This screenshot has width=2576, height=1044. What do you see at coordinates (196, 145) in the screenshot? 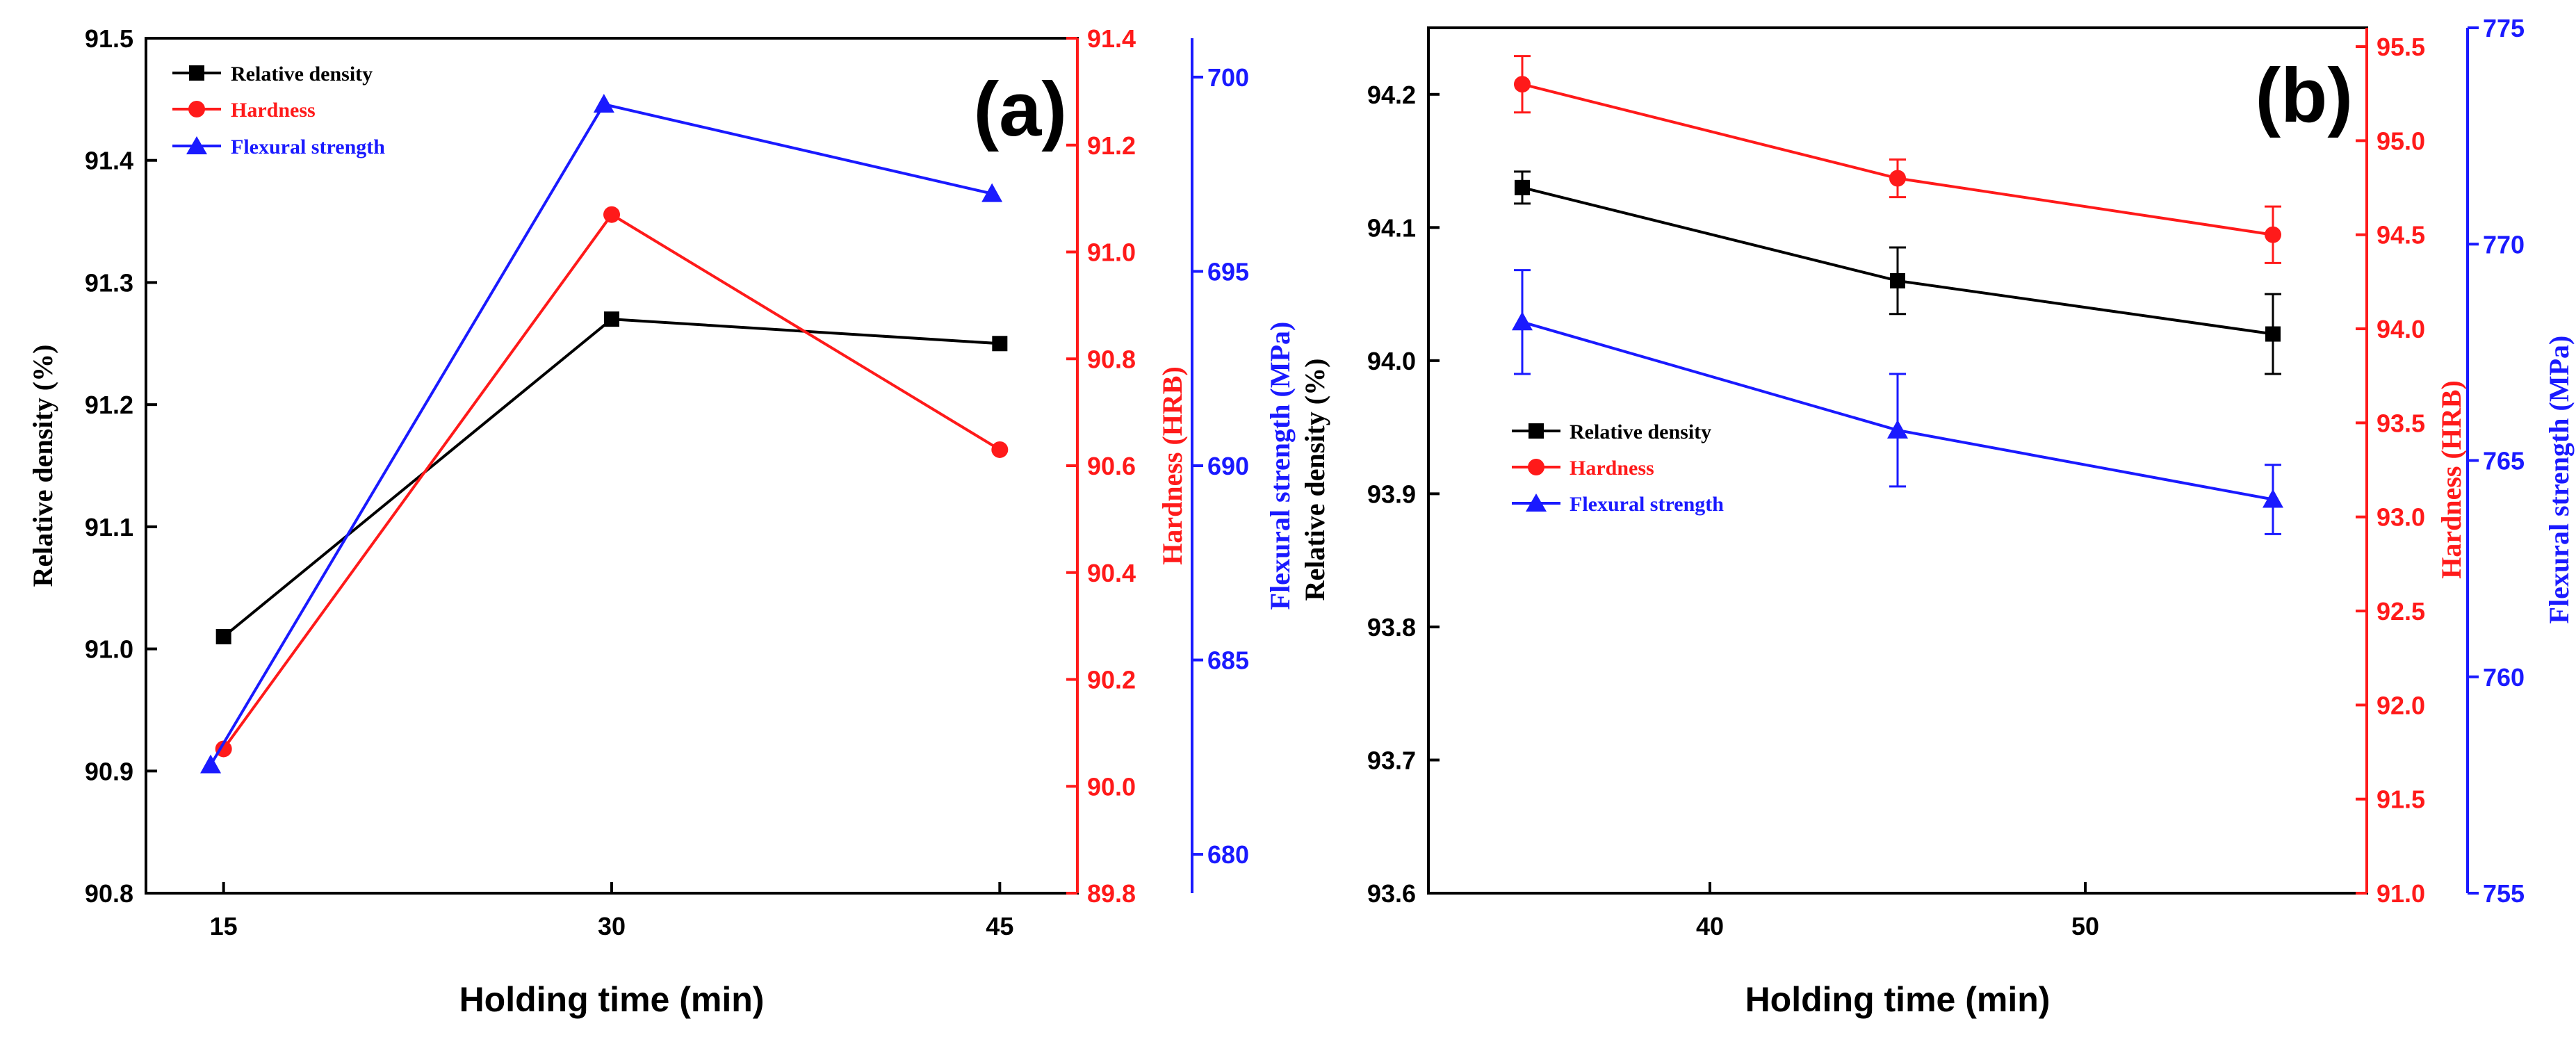
I see `legend-marker-strength-a` at bounding box center [196, 145].